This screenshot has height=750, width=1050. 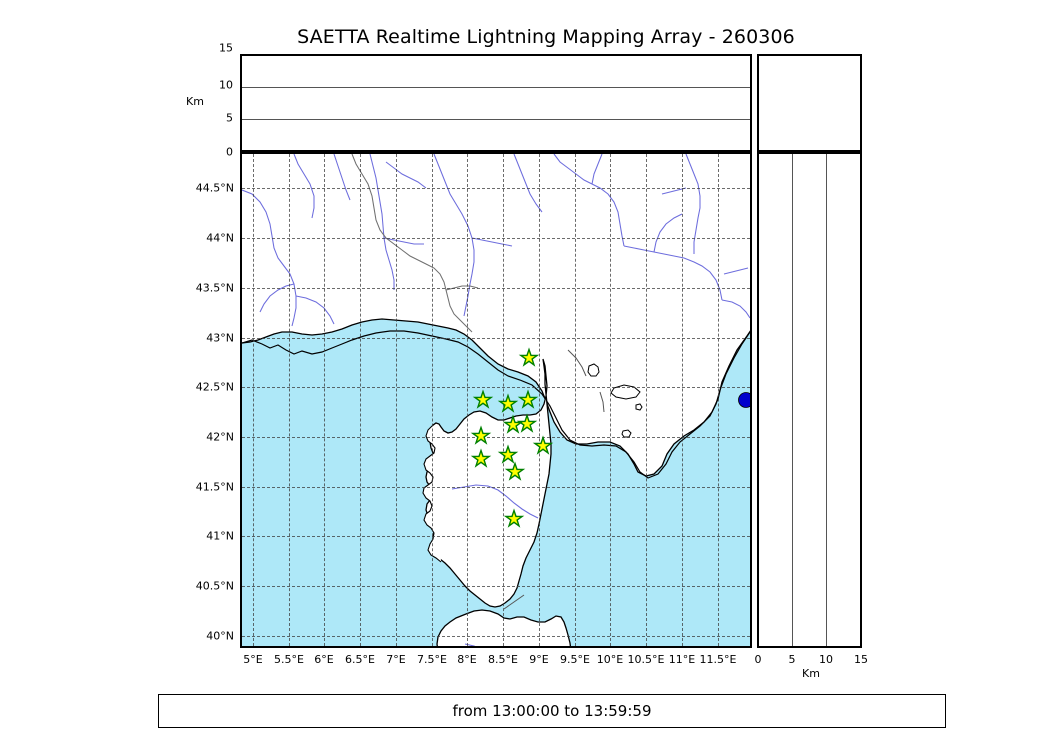 I want to click on map-ytick-40: 40°N, so click(x=220, y=636).